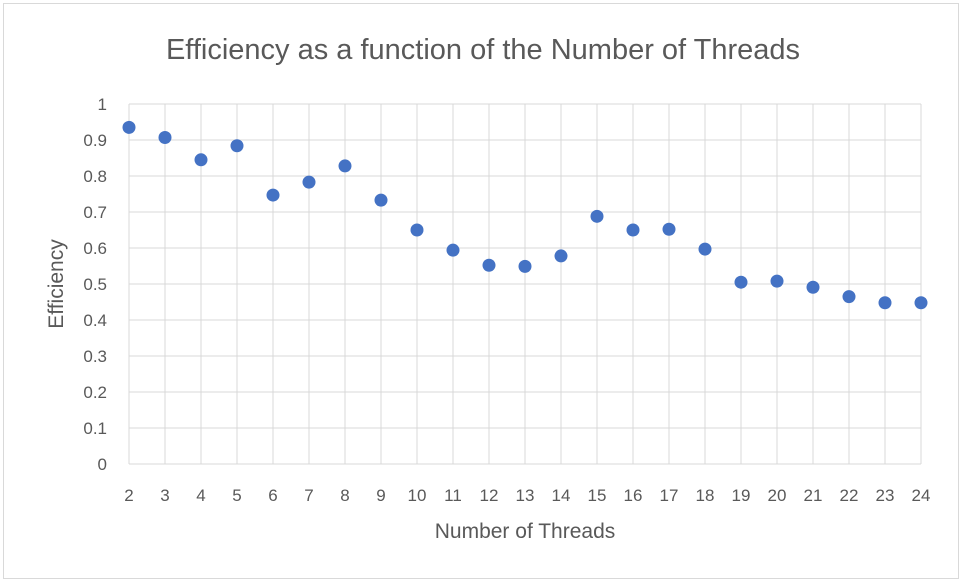 This screenshot has height=584, width=964. Describe the element at coordinates (95, 248) in the screenshot. I see `y-tick-label: 0.6` at that location.